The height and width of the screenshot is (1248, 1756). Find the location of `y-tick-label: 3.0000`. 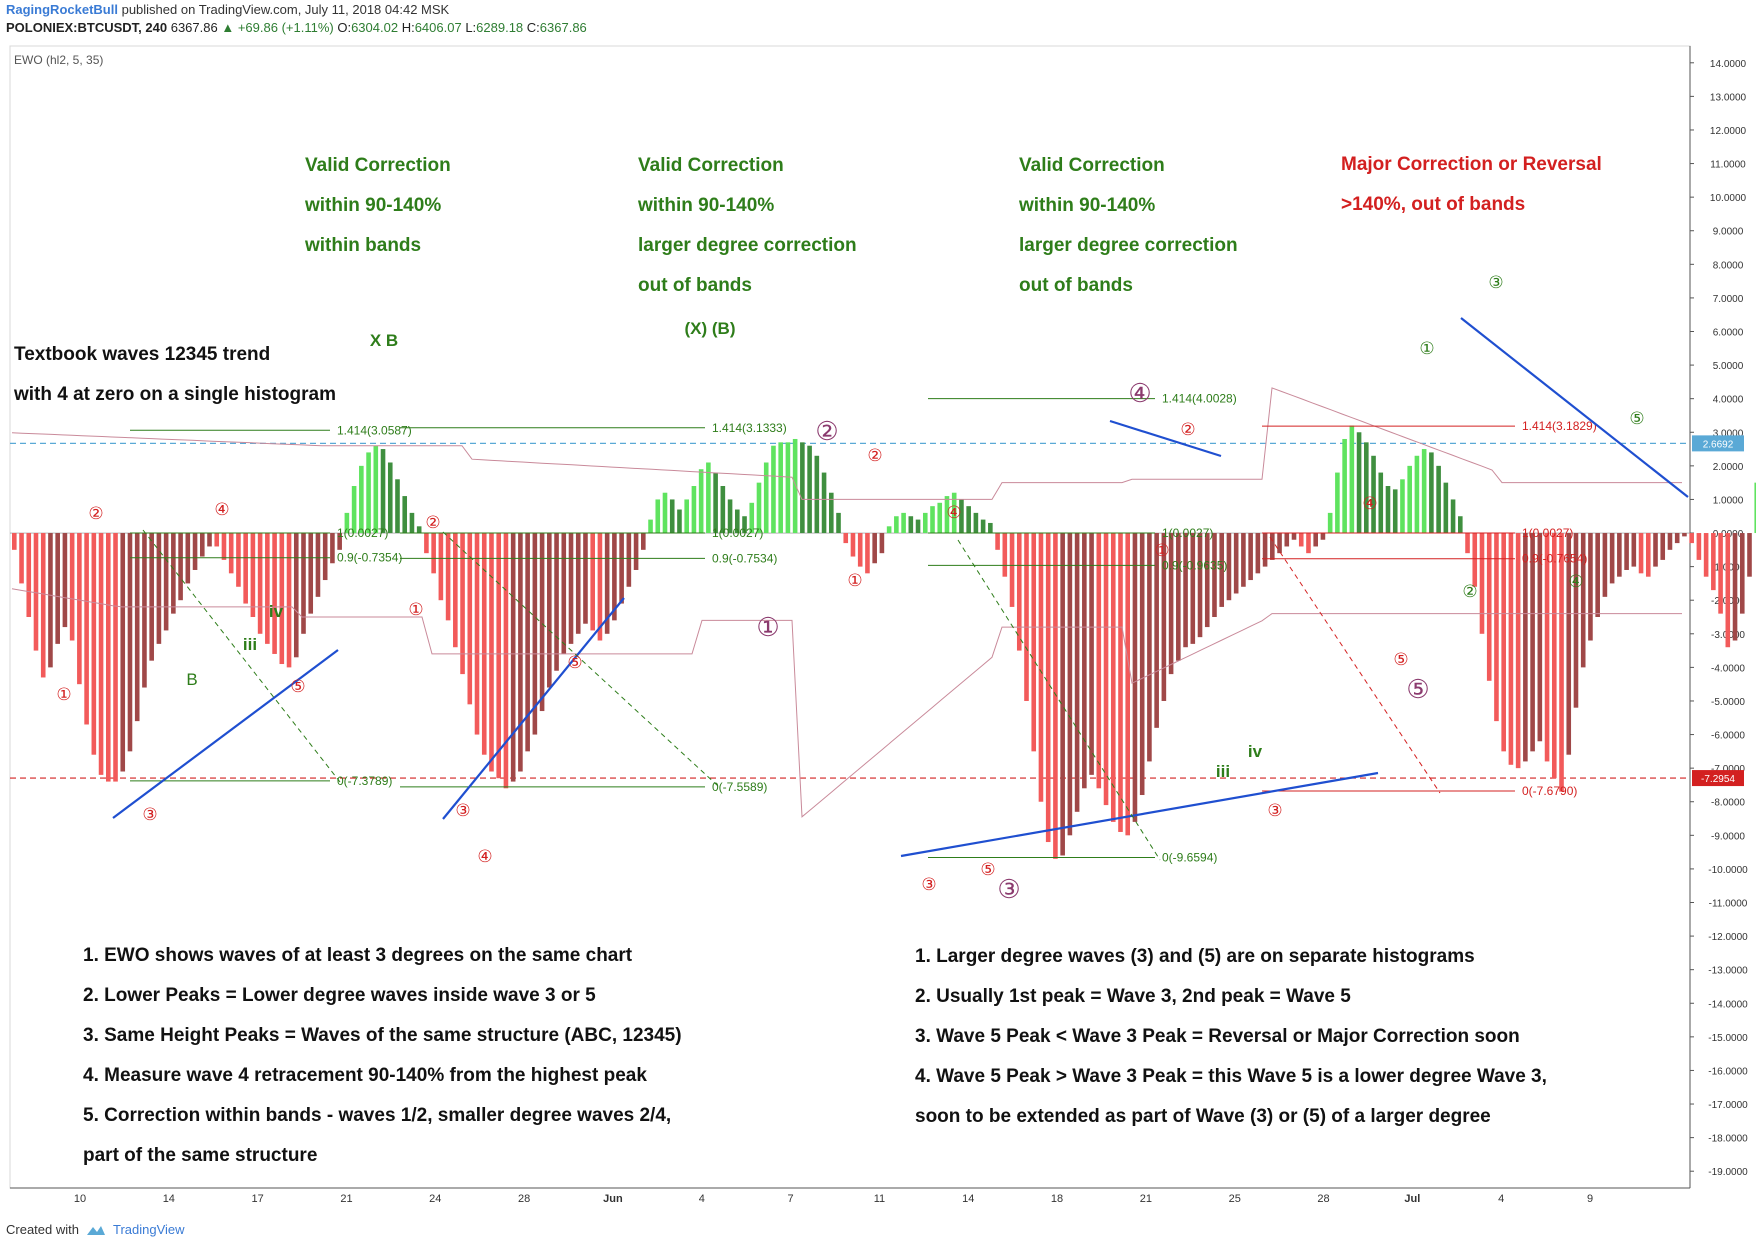

y-tick-label: 3.0000 is located at coordinates (1728, 433).